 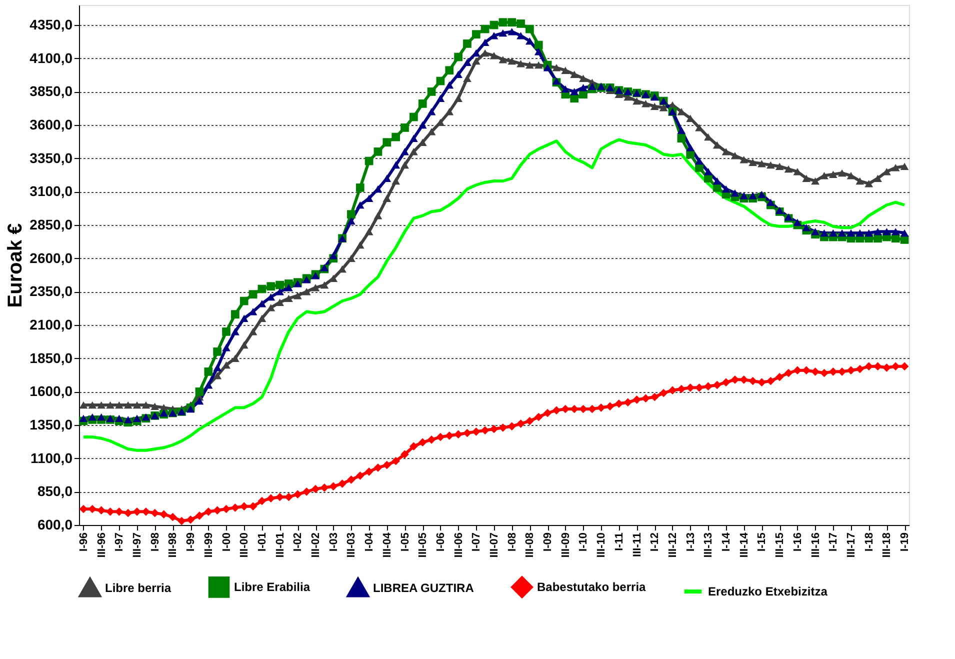 I want to click on x-tick-label: I-10, so click(x=584, y=542).